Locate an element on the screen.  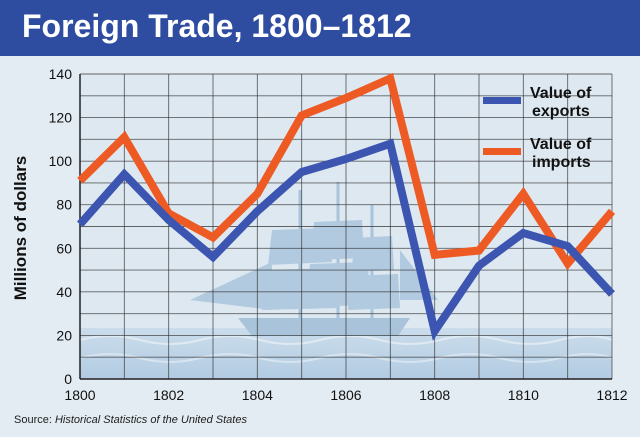
x-tick-label: 1806 is located at coordinates (345, 395).